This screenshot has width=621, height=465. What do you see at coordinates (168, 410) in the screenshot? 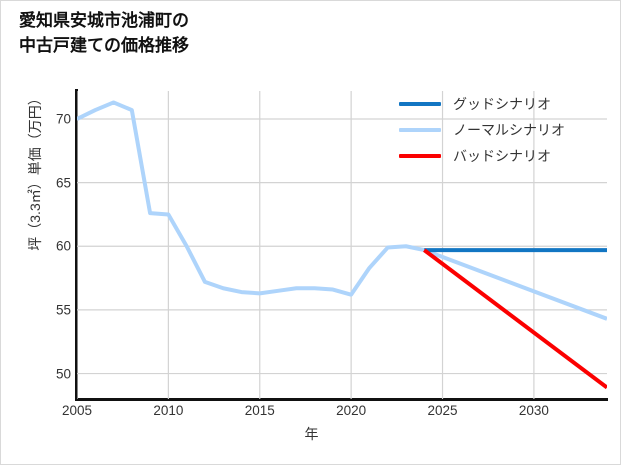
I see `x-axis-tick-label: 2010` at bounding box center [168, 410].